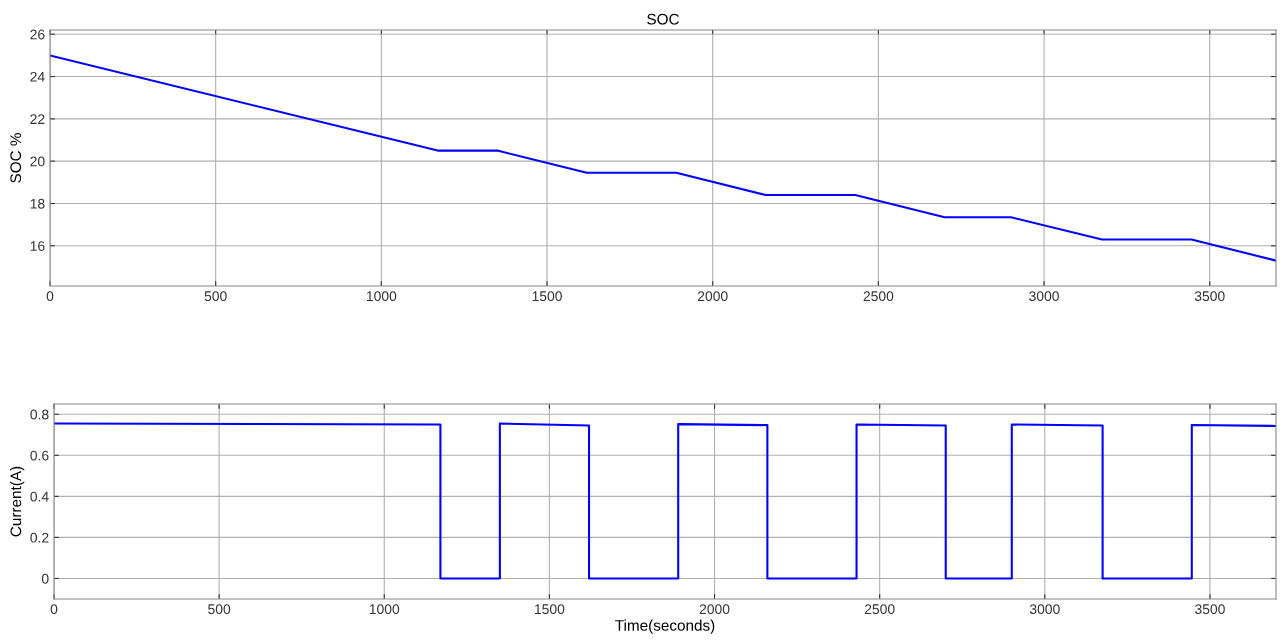 The width and height of the screenshot is (1282, 643). Describe the element at coordinates (37, 246) in the screenshot. I see `y-tick-label: 16` at that location.